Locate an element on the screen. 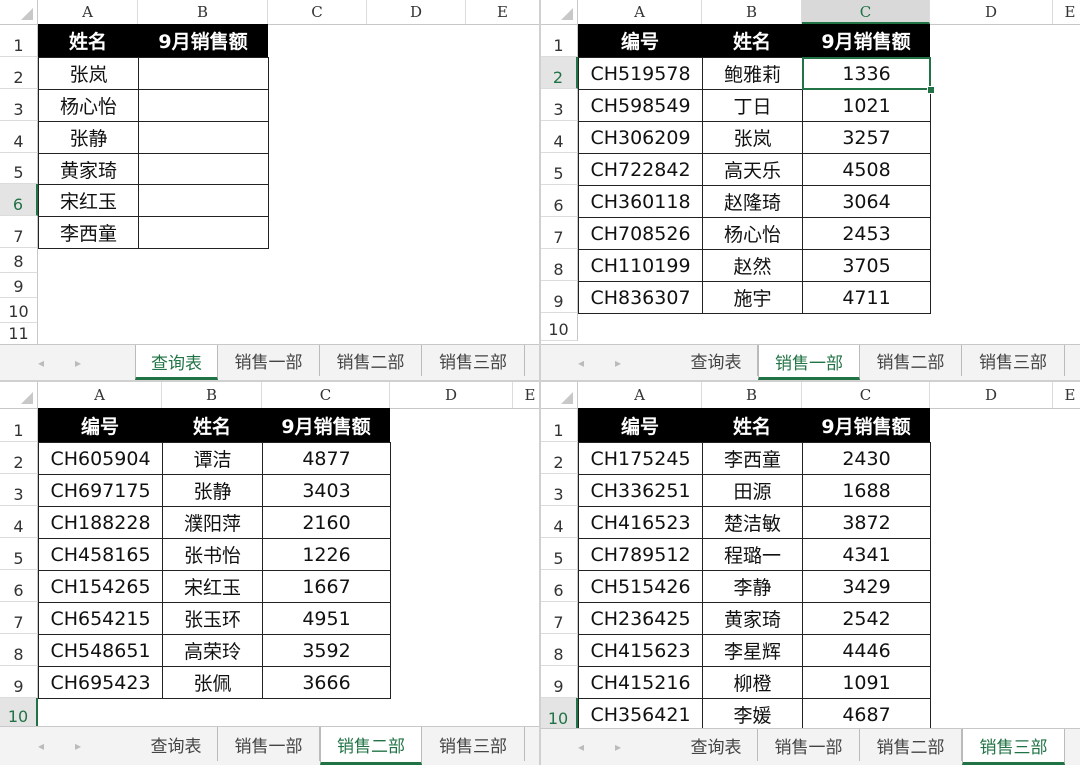 This screenshot has width=1080, height=765. row-header-11: 11 is located at coordinates (19, 334).